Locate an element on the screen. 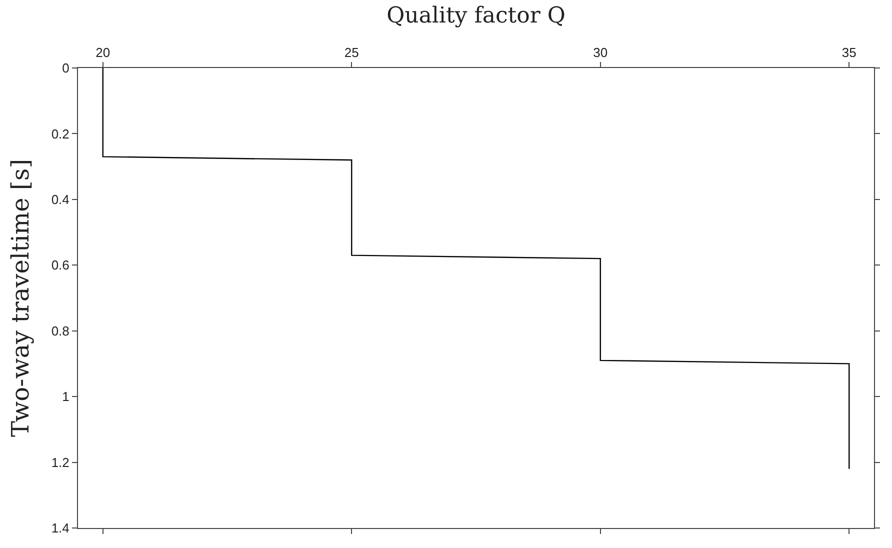 The width and height of the screenshot is (892, 548). y-tick-label: 1 is located at coordinates (66, 396).